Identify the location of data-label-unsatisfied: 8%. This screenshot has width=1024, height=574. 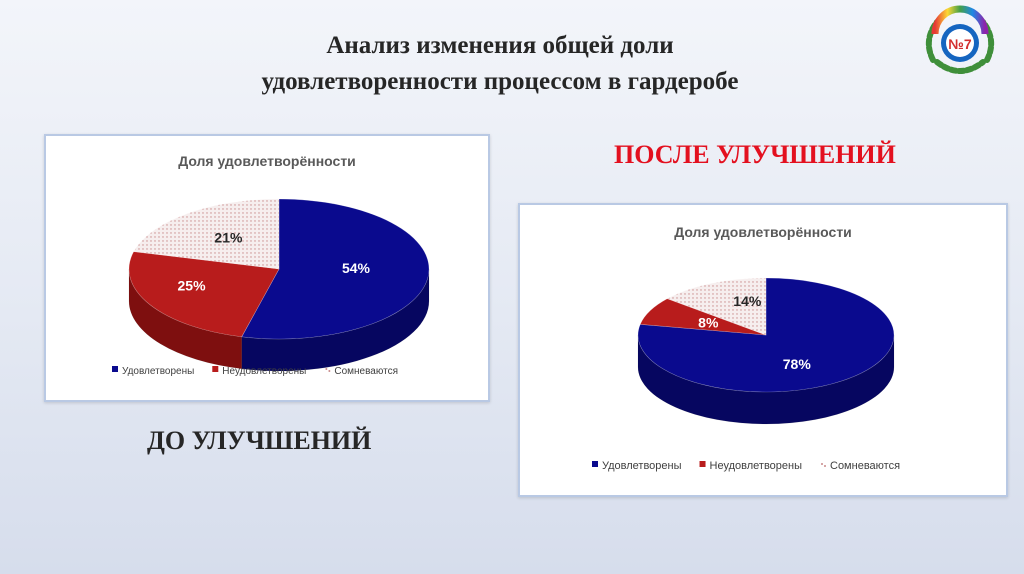
(708, 323).